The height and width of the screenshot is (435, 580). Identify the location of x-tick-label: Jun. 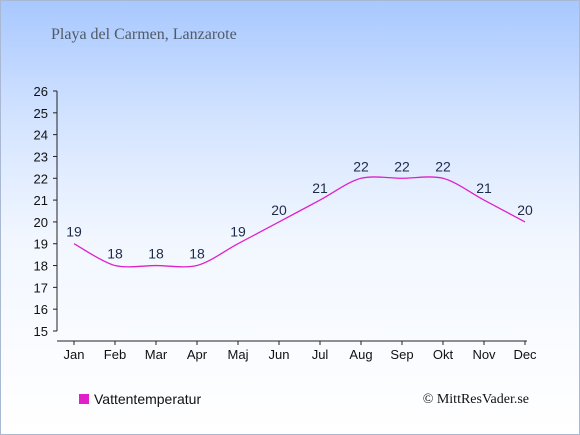
(279, 354).